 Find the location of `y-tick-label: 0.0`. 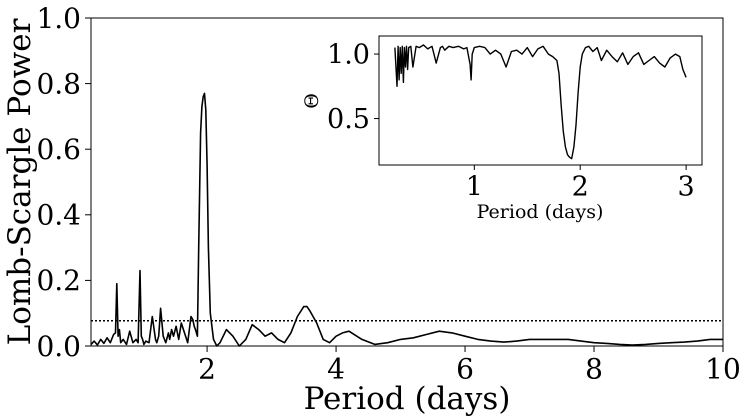

y-tick-label: 0.0 is located at coordinates (58, 346).